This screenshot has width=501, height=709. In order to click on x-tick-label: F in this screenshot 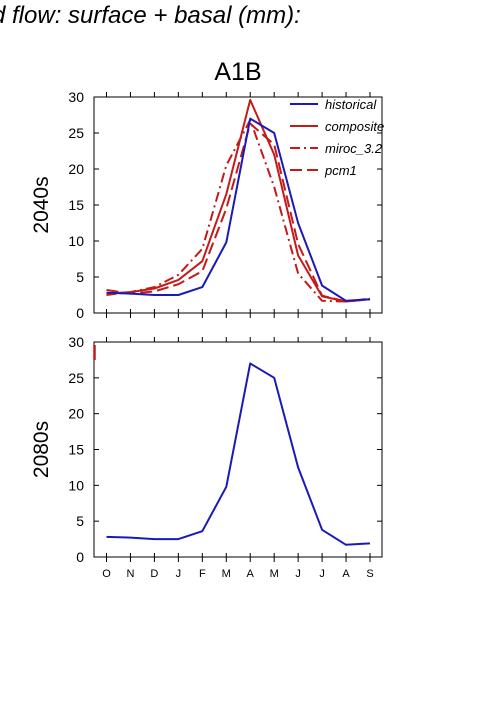, I will do `click(202, 574)`.